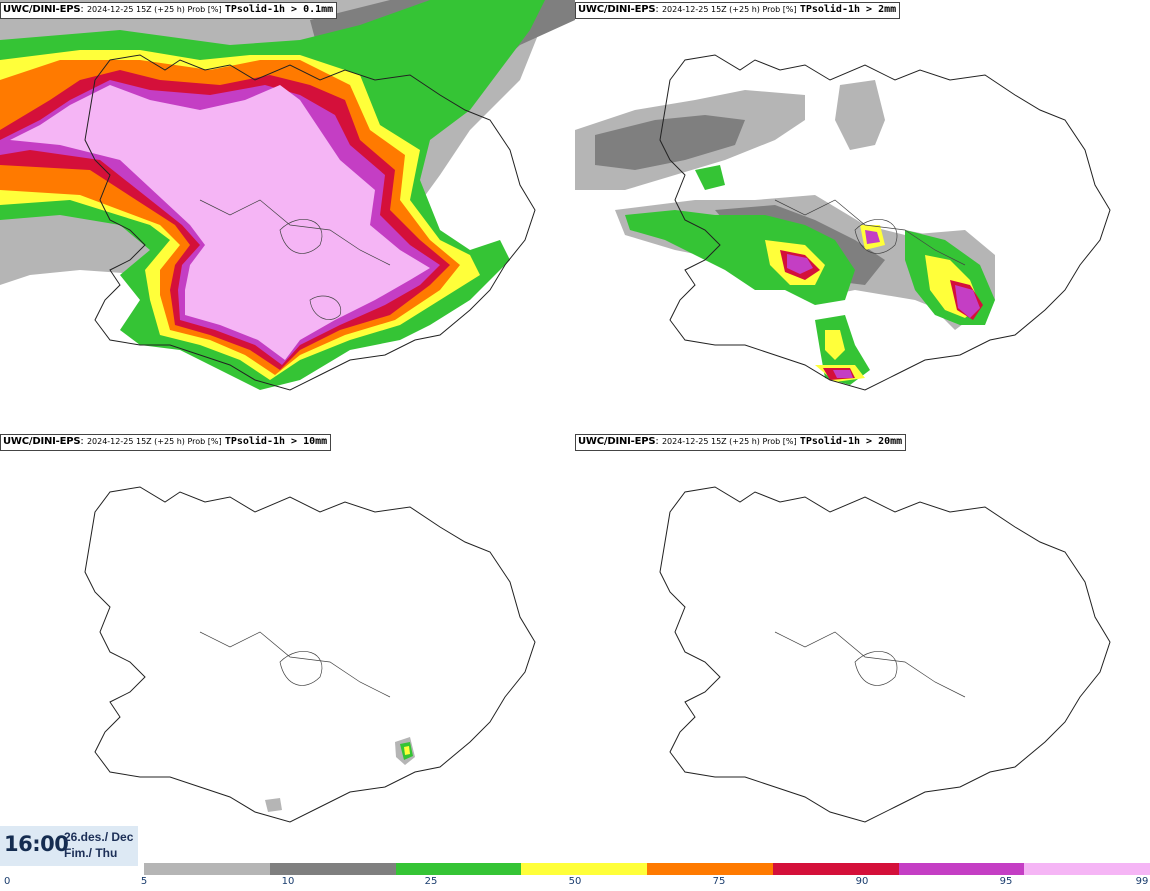 The width and height of the screenshot is (1150, 891). What do you see at coordinates (862, 881) in the screenshot?
I see `colorbar-label: 90` at bounding box center [862, 881].